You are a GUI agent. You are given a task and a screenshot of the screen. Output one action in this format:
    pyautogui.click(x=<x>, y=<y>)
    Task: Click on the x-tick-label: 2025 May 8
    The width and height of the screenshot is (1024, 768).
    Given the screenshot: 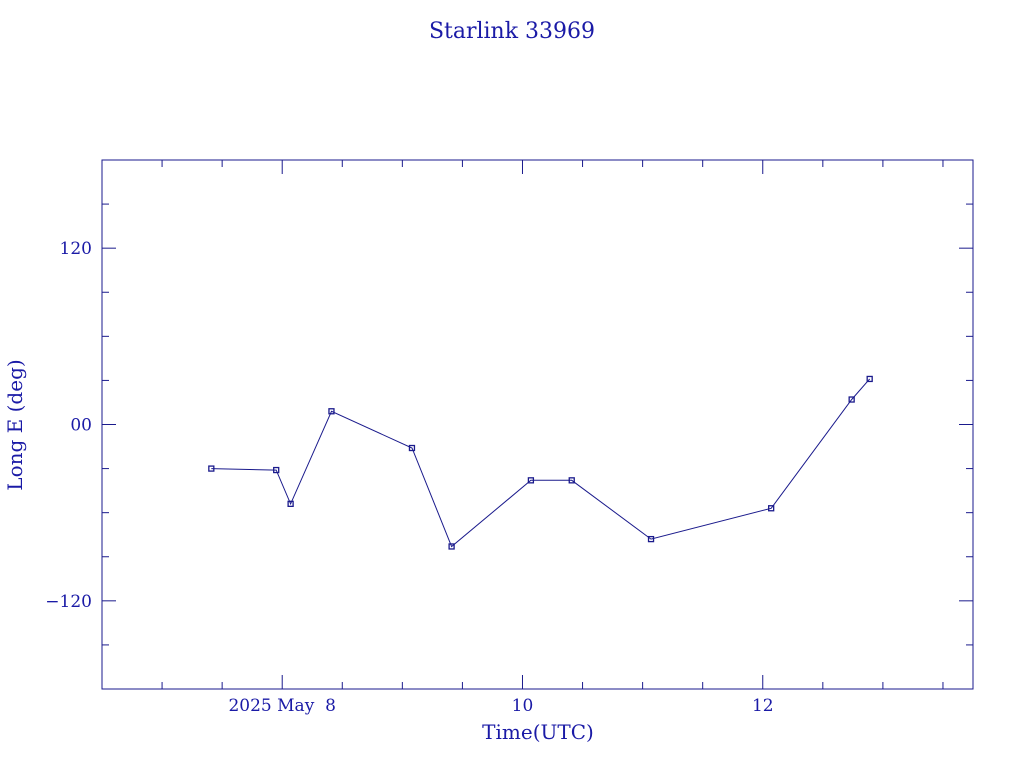 What is the action you would take?
    pyautogui.click(x=281, y=706)
    